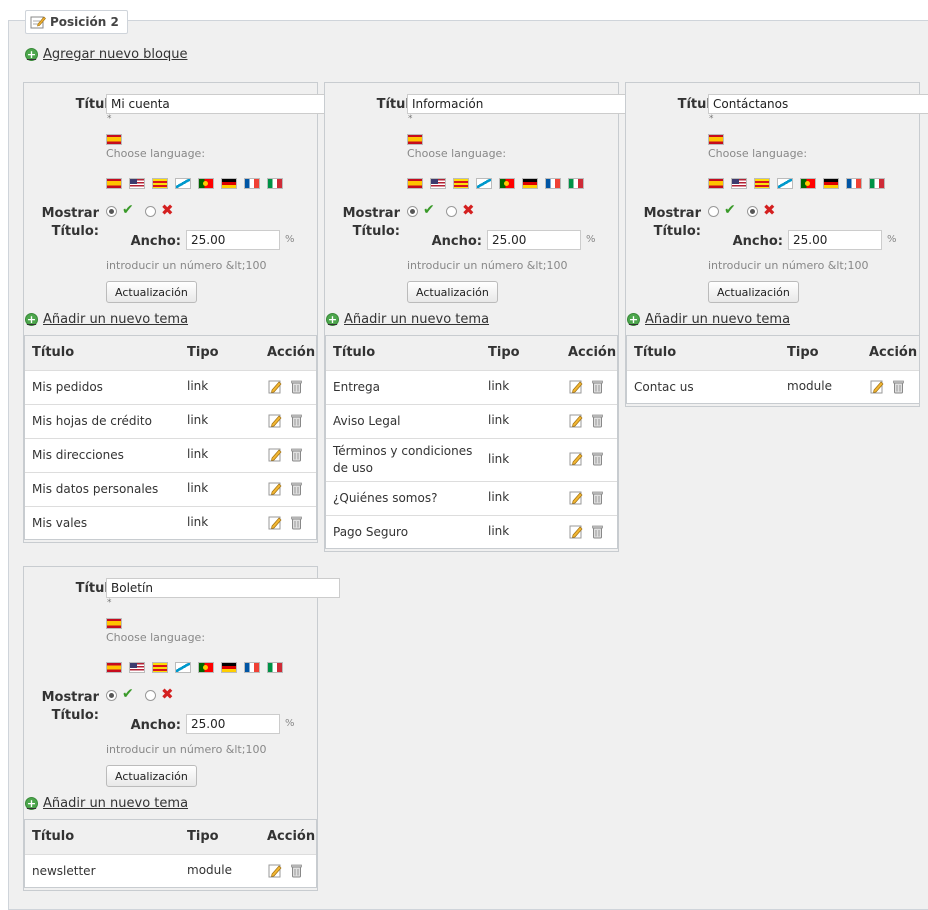 This screenshot has height=910, width=928. What do you see at coordinates (106, 54) in the screenshot?
I see `add-block-link: + Agregar nuevo bloque` at bounding box center [106, 54].